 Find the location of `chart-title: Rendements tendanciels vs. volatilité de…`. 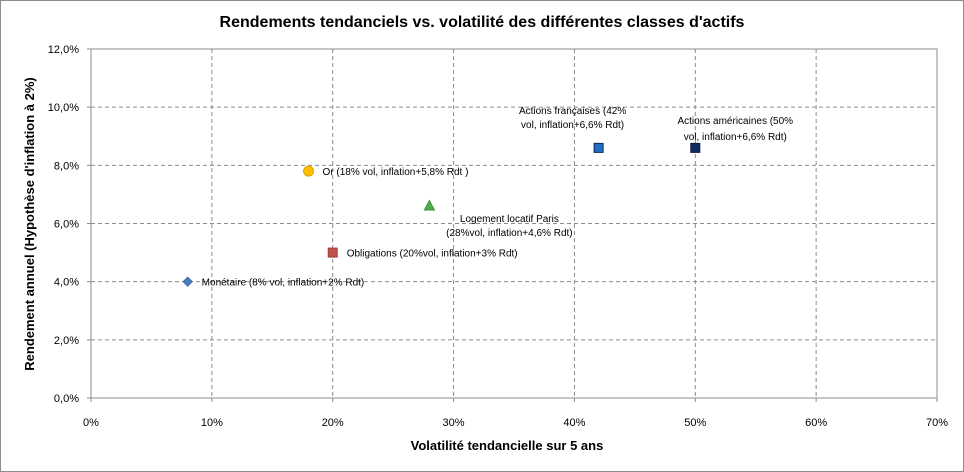

chart-title: Rendements tendanciels vs. volatilité de… is located at coordinates (482, 22).